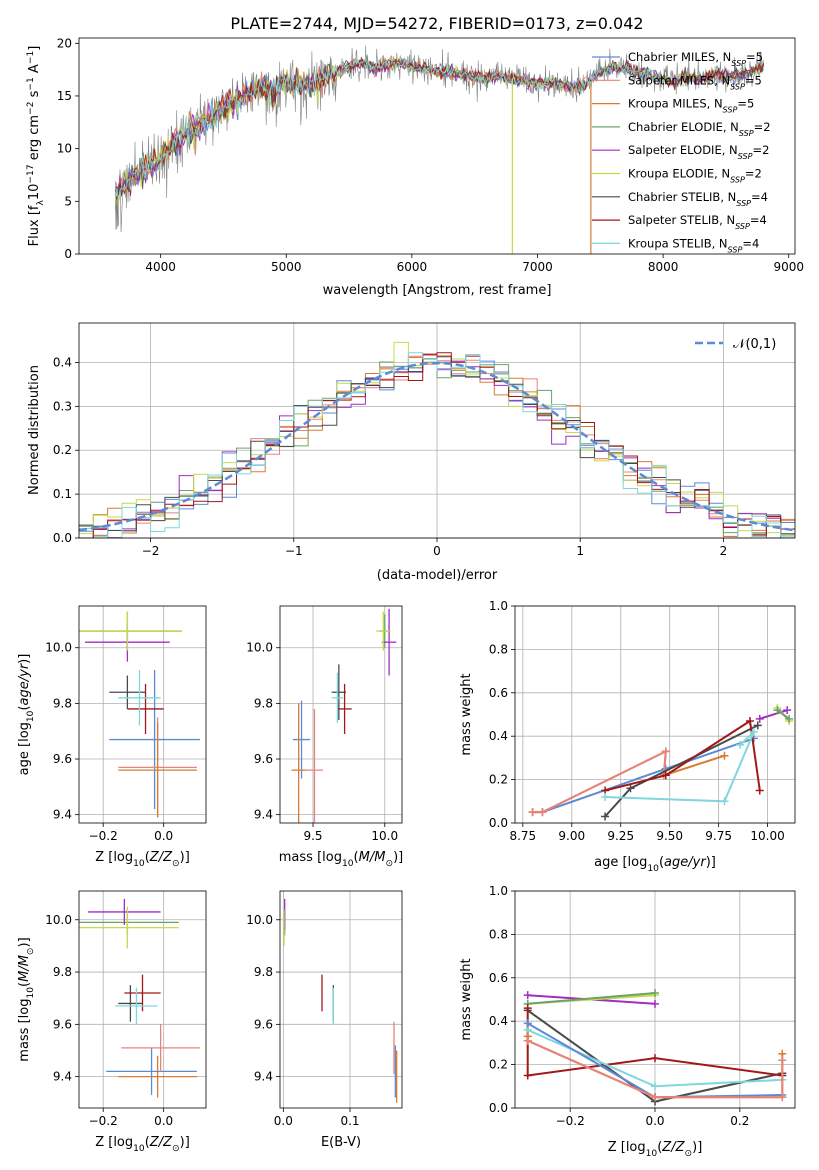 This screenshot has width=819, height=1170. What do you see at coordinates (68, 254) in the screenshot?
I see `y-tick-label: 0` at bounding box center [68, 254].